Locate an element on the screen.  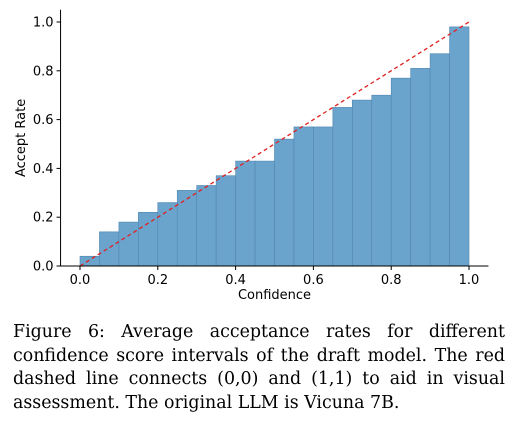
y-ticks-group: 0.0 0.2 0.4 0.6 0.8 1.0 is located at coordinates (47, 145).